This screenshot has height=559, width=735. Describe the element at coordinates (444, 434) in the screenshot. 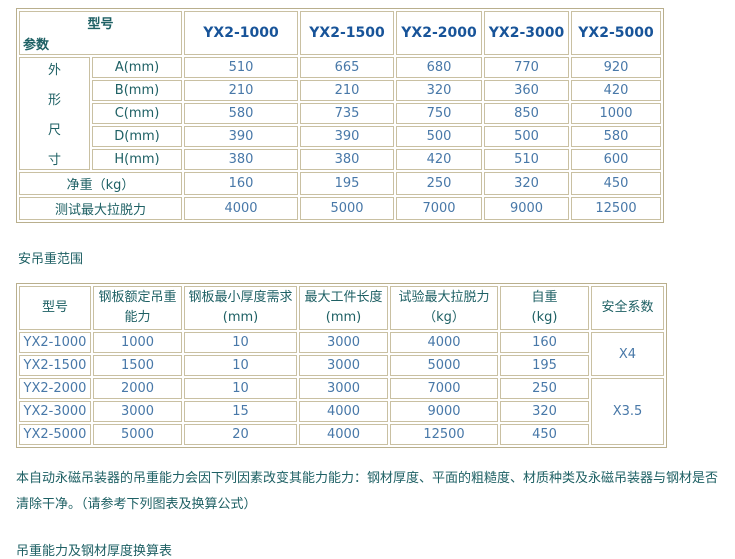

I see `range-pull-cell: 12500` at that location.